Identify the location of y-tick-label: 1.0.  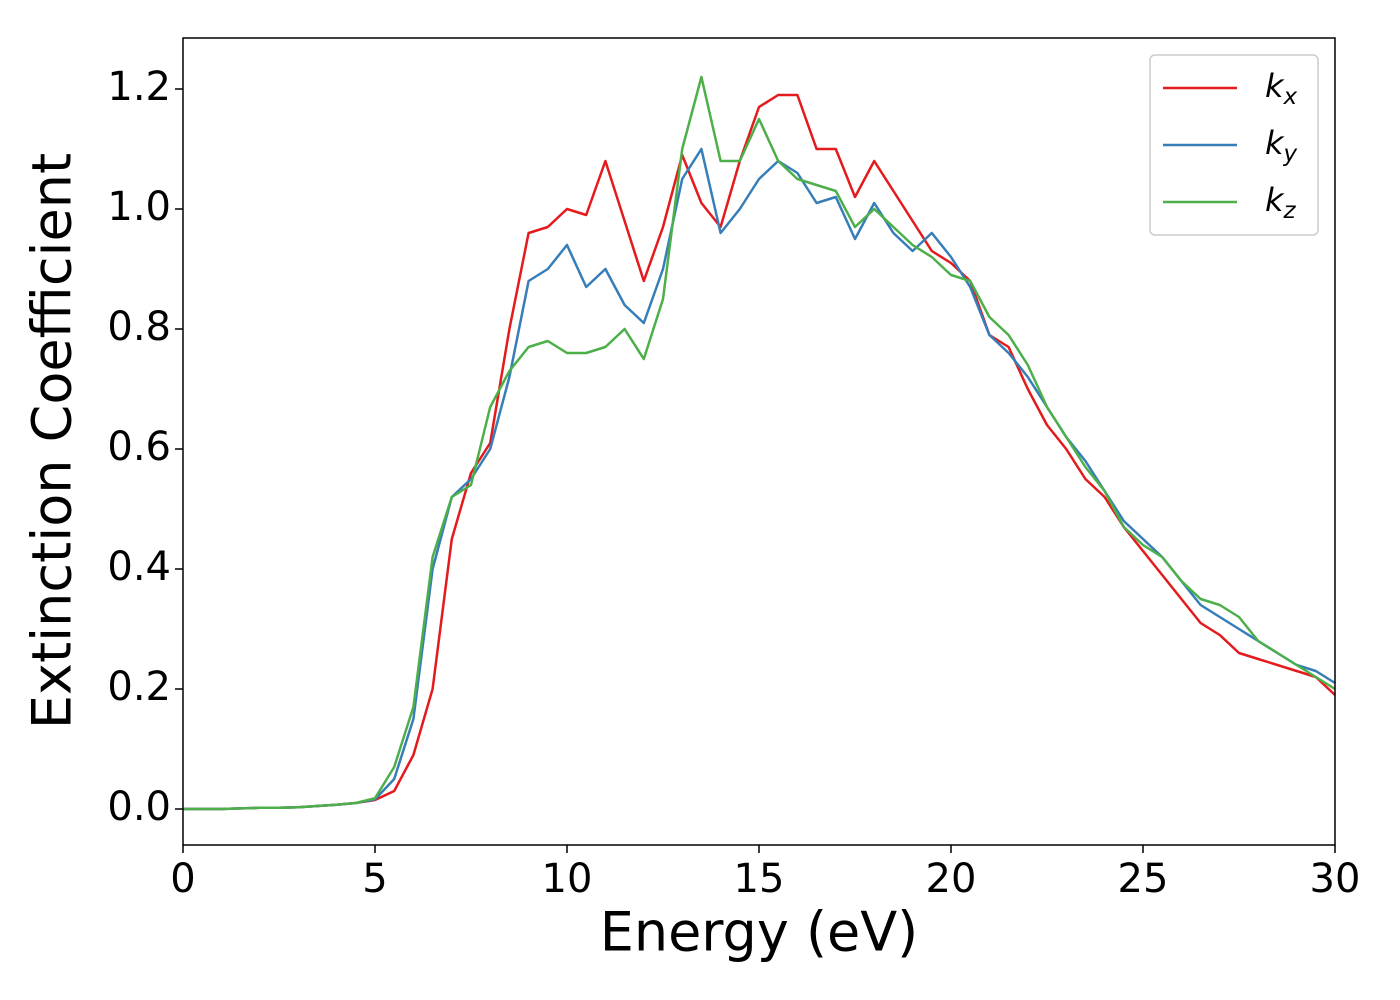
(139, 207).